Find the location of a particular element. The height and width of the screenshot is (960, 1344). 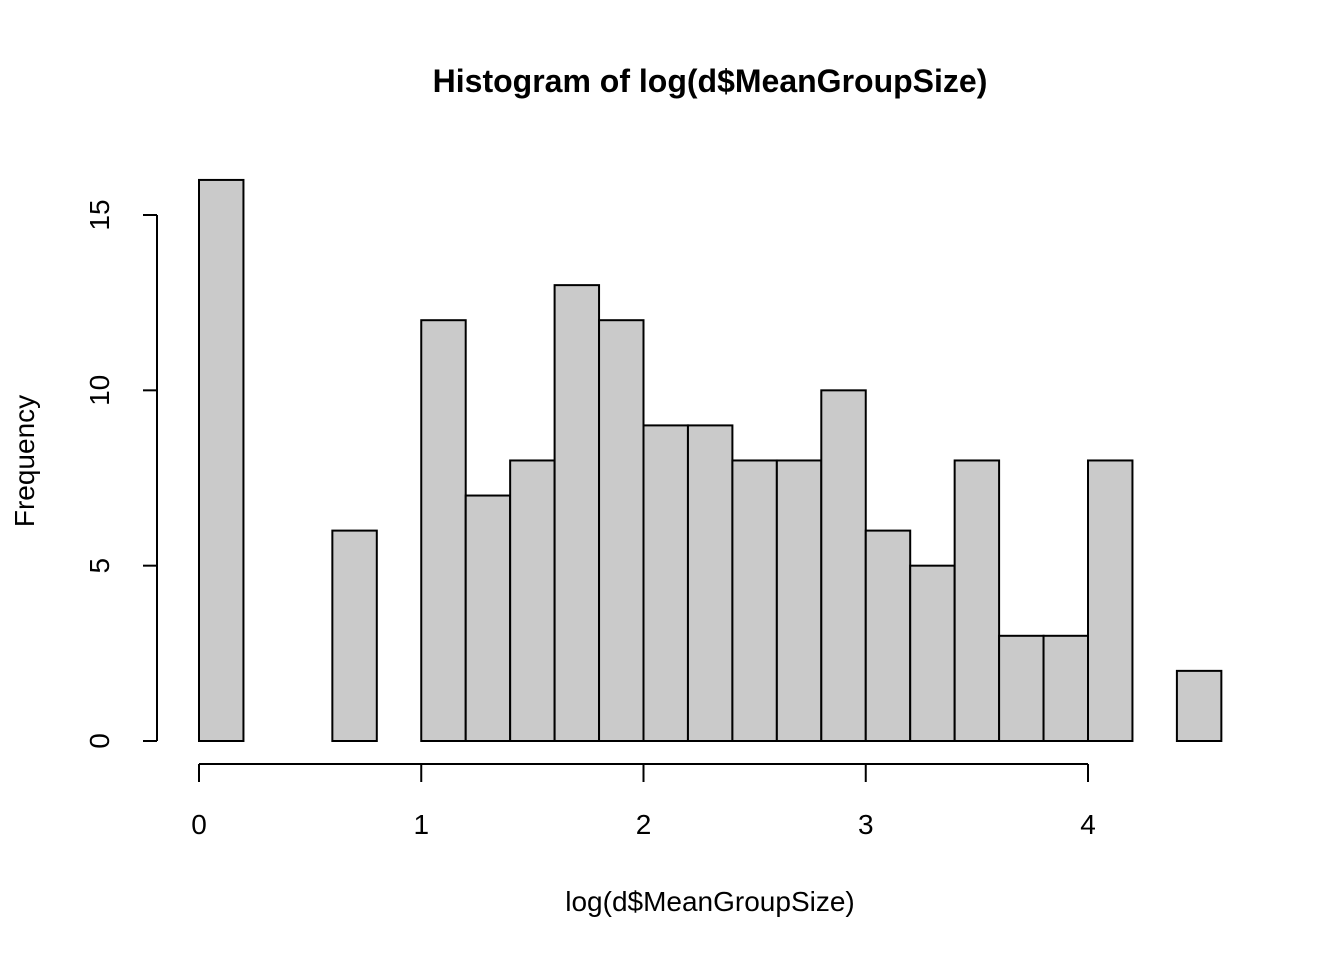

x-axis-label: log(d$MeanGroupSize) is located at coordinates (710, 901).